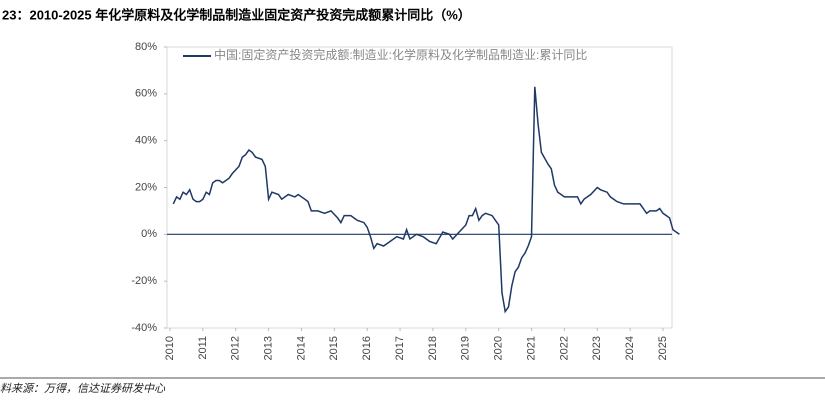  I want to click on y-tick-label: 60%, so click(146, 94).